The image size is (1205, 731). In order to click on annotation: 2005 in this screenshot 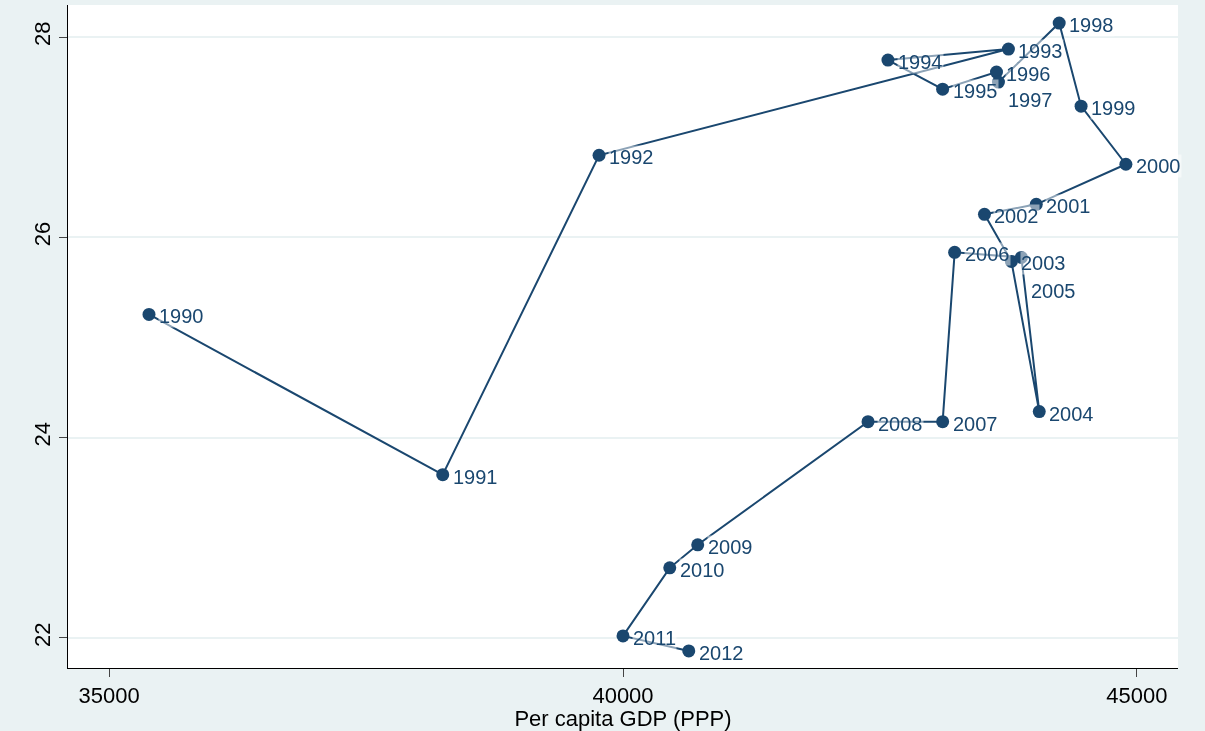, I will do `click(1053, 291)`.